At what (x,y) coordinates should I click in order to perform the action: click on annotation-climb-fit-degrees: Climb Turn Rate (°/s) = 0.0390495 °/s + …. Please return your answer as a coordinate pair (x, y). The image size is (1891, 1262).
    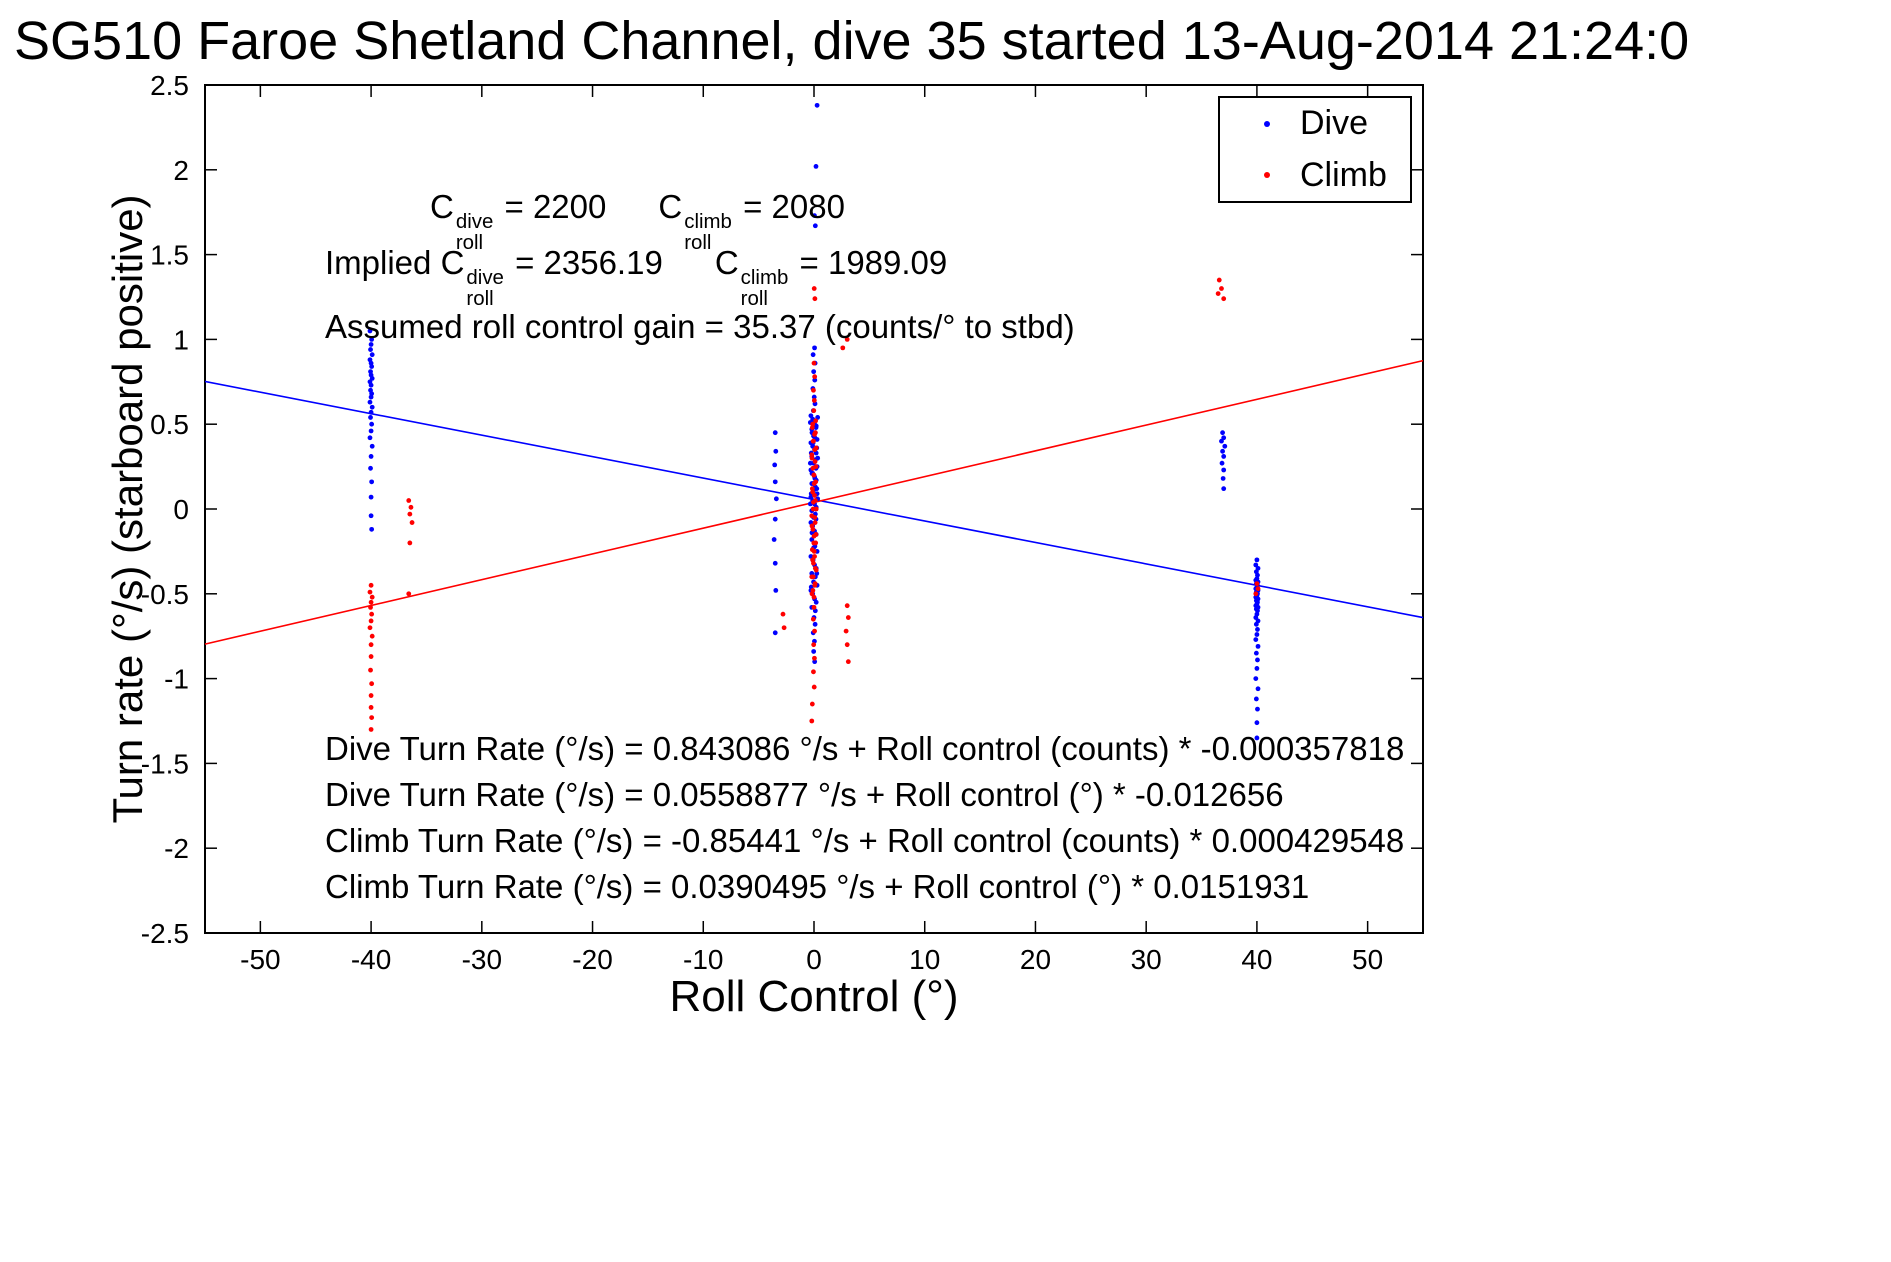
    Looking at the image, I should click on (817, 886).